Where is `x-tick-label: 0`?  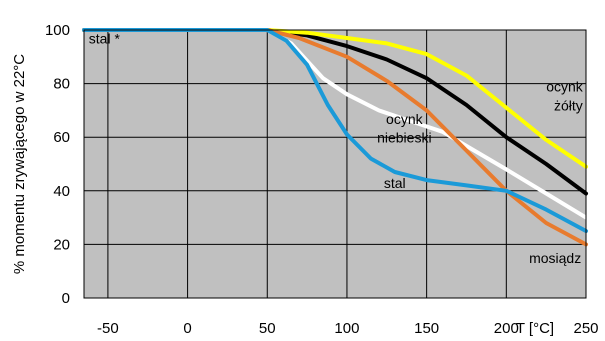 x-tick-label: 0 is located at coordinates (187, 328).